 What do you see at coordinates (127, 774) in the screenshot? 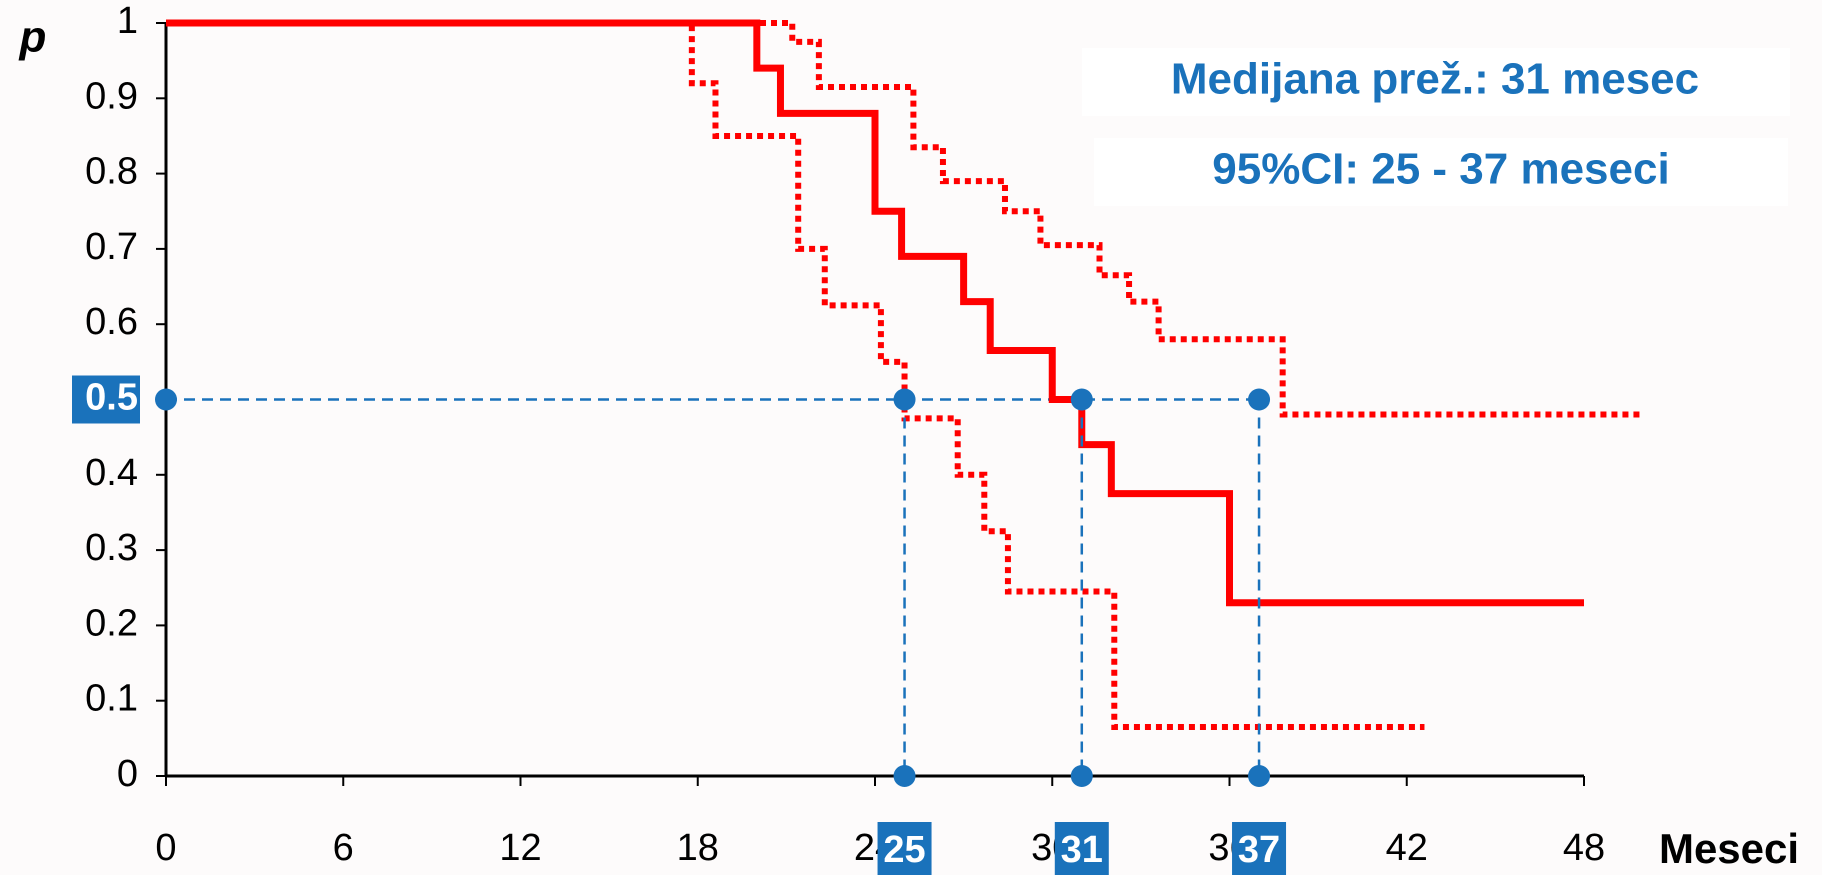
I see `y-tick-label: 0` at bounding box center [127, 774].